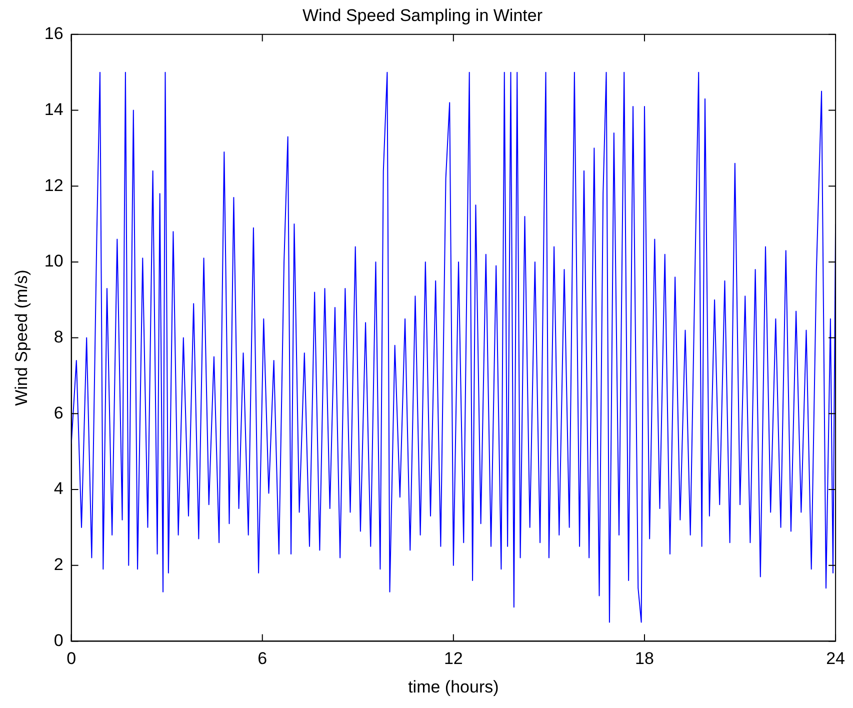 This screenshot has height=708, width=853. What do you see at coordinates (59, 640) in the screenshot?
I see `y-tick-label: 0` at bounding box center [59, 640].